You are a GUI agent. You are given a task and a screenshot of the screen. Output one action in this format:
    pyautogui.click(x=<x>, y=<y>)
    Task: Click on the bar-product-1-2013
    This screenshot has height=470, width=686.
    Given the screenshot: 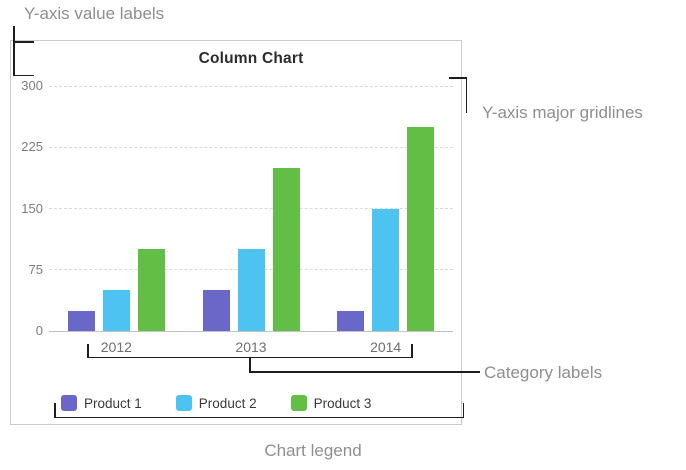 What is the action you would take?
    pyautogui.click(x=216, y=310)
    